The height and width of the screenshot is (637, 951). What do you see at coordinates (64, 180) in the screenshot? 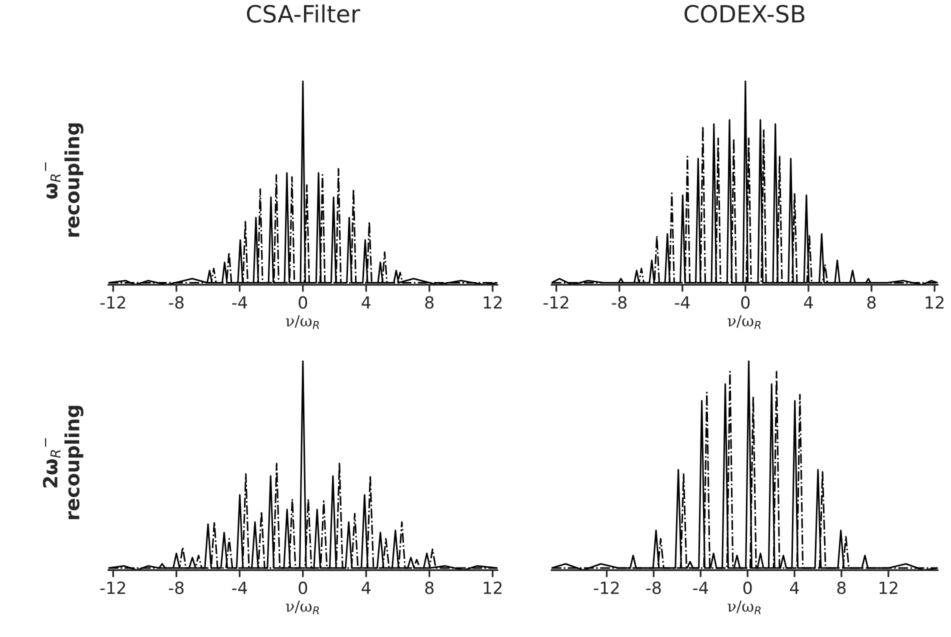
I see `text: ω$_{R}$$^{−}$ recoupling` at bounding box center [64, 180].